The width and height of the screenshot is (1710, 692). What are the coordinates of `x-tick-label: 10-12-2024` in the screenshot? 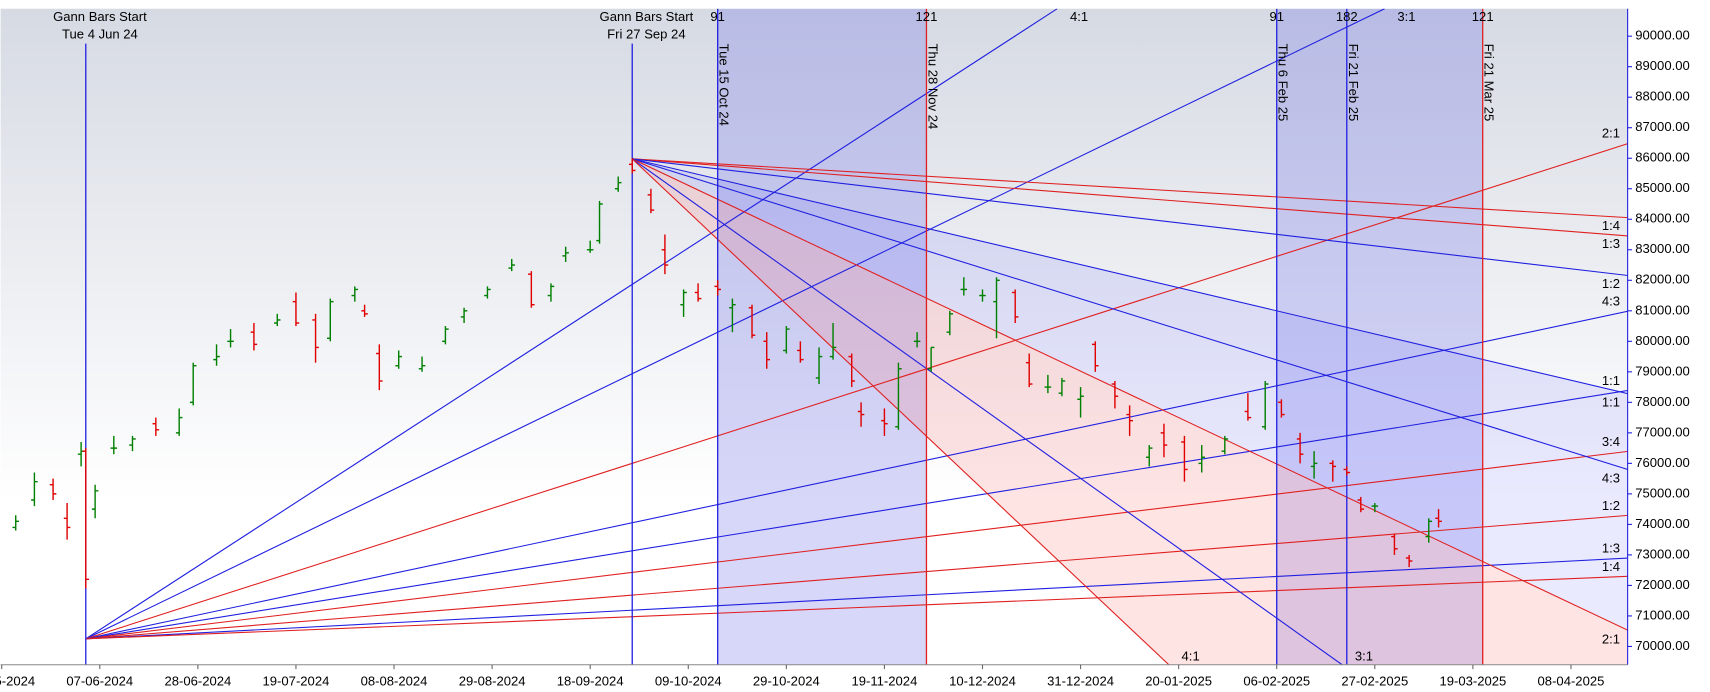 It's located at (982, 681).